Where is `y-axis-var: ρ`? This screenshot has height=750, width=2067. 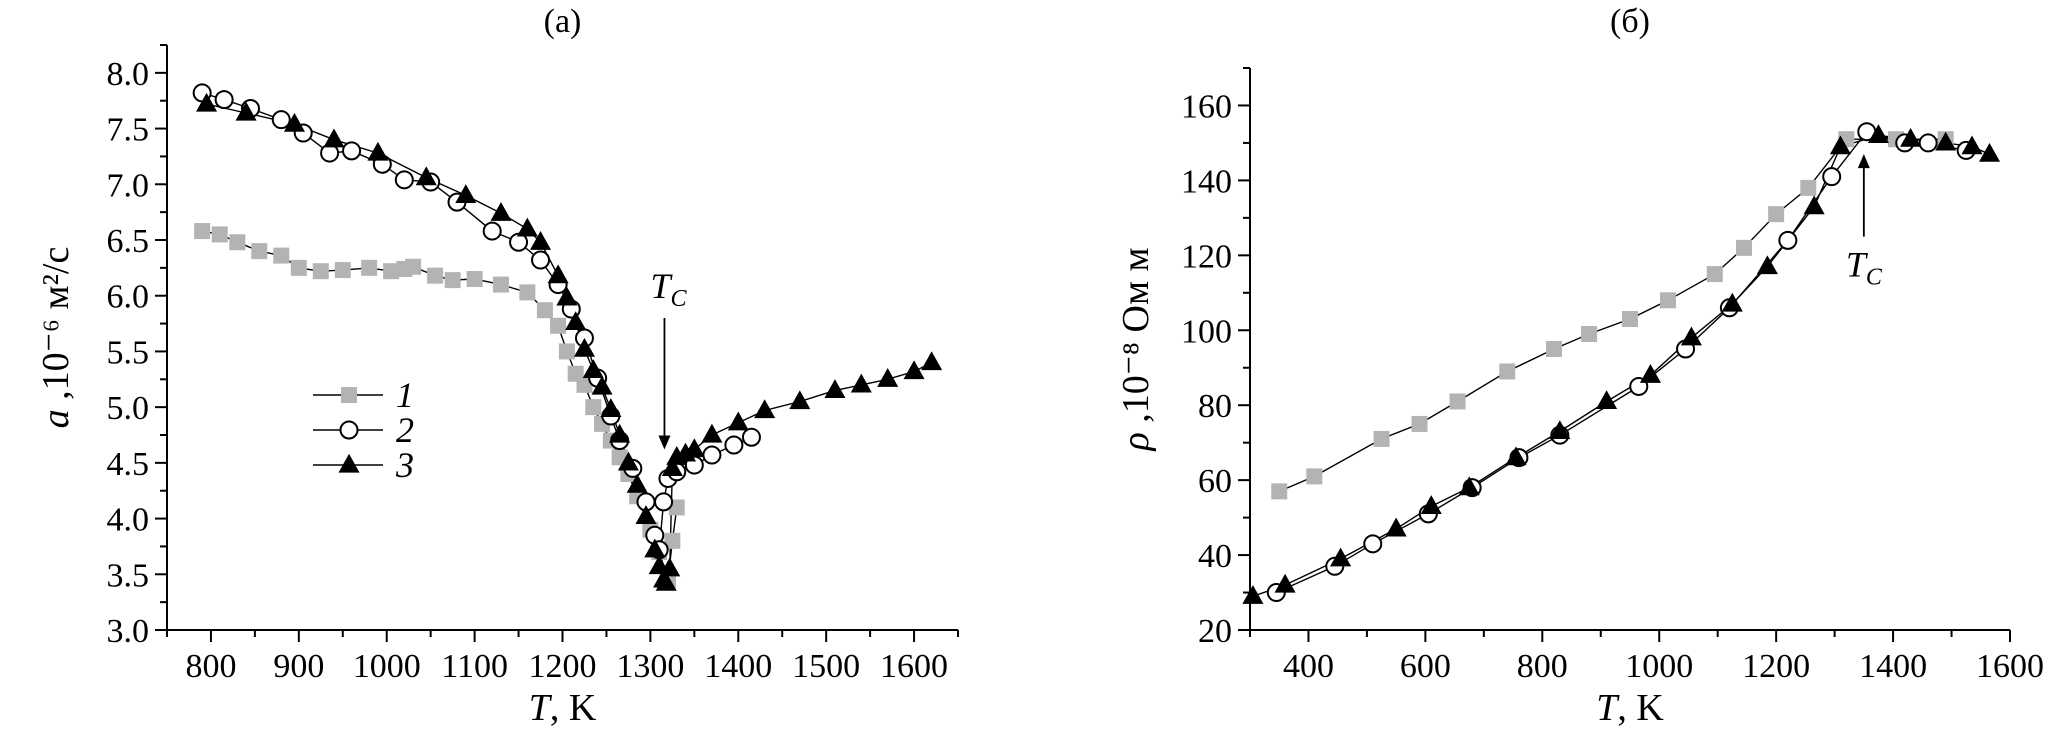
y-axis-var: ρ is located at coordinates (1136, 441).